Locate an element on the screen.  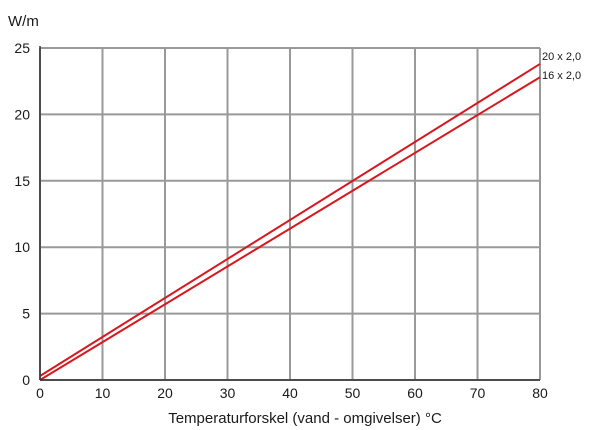
y-tick-label: 25 is located at coordinates (22, 48).